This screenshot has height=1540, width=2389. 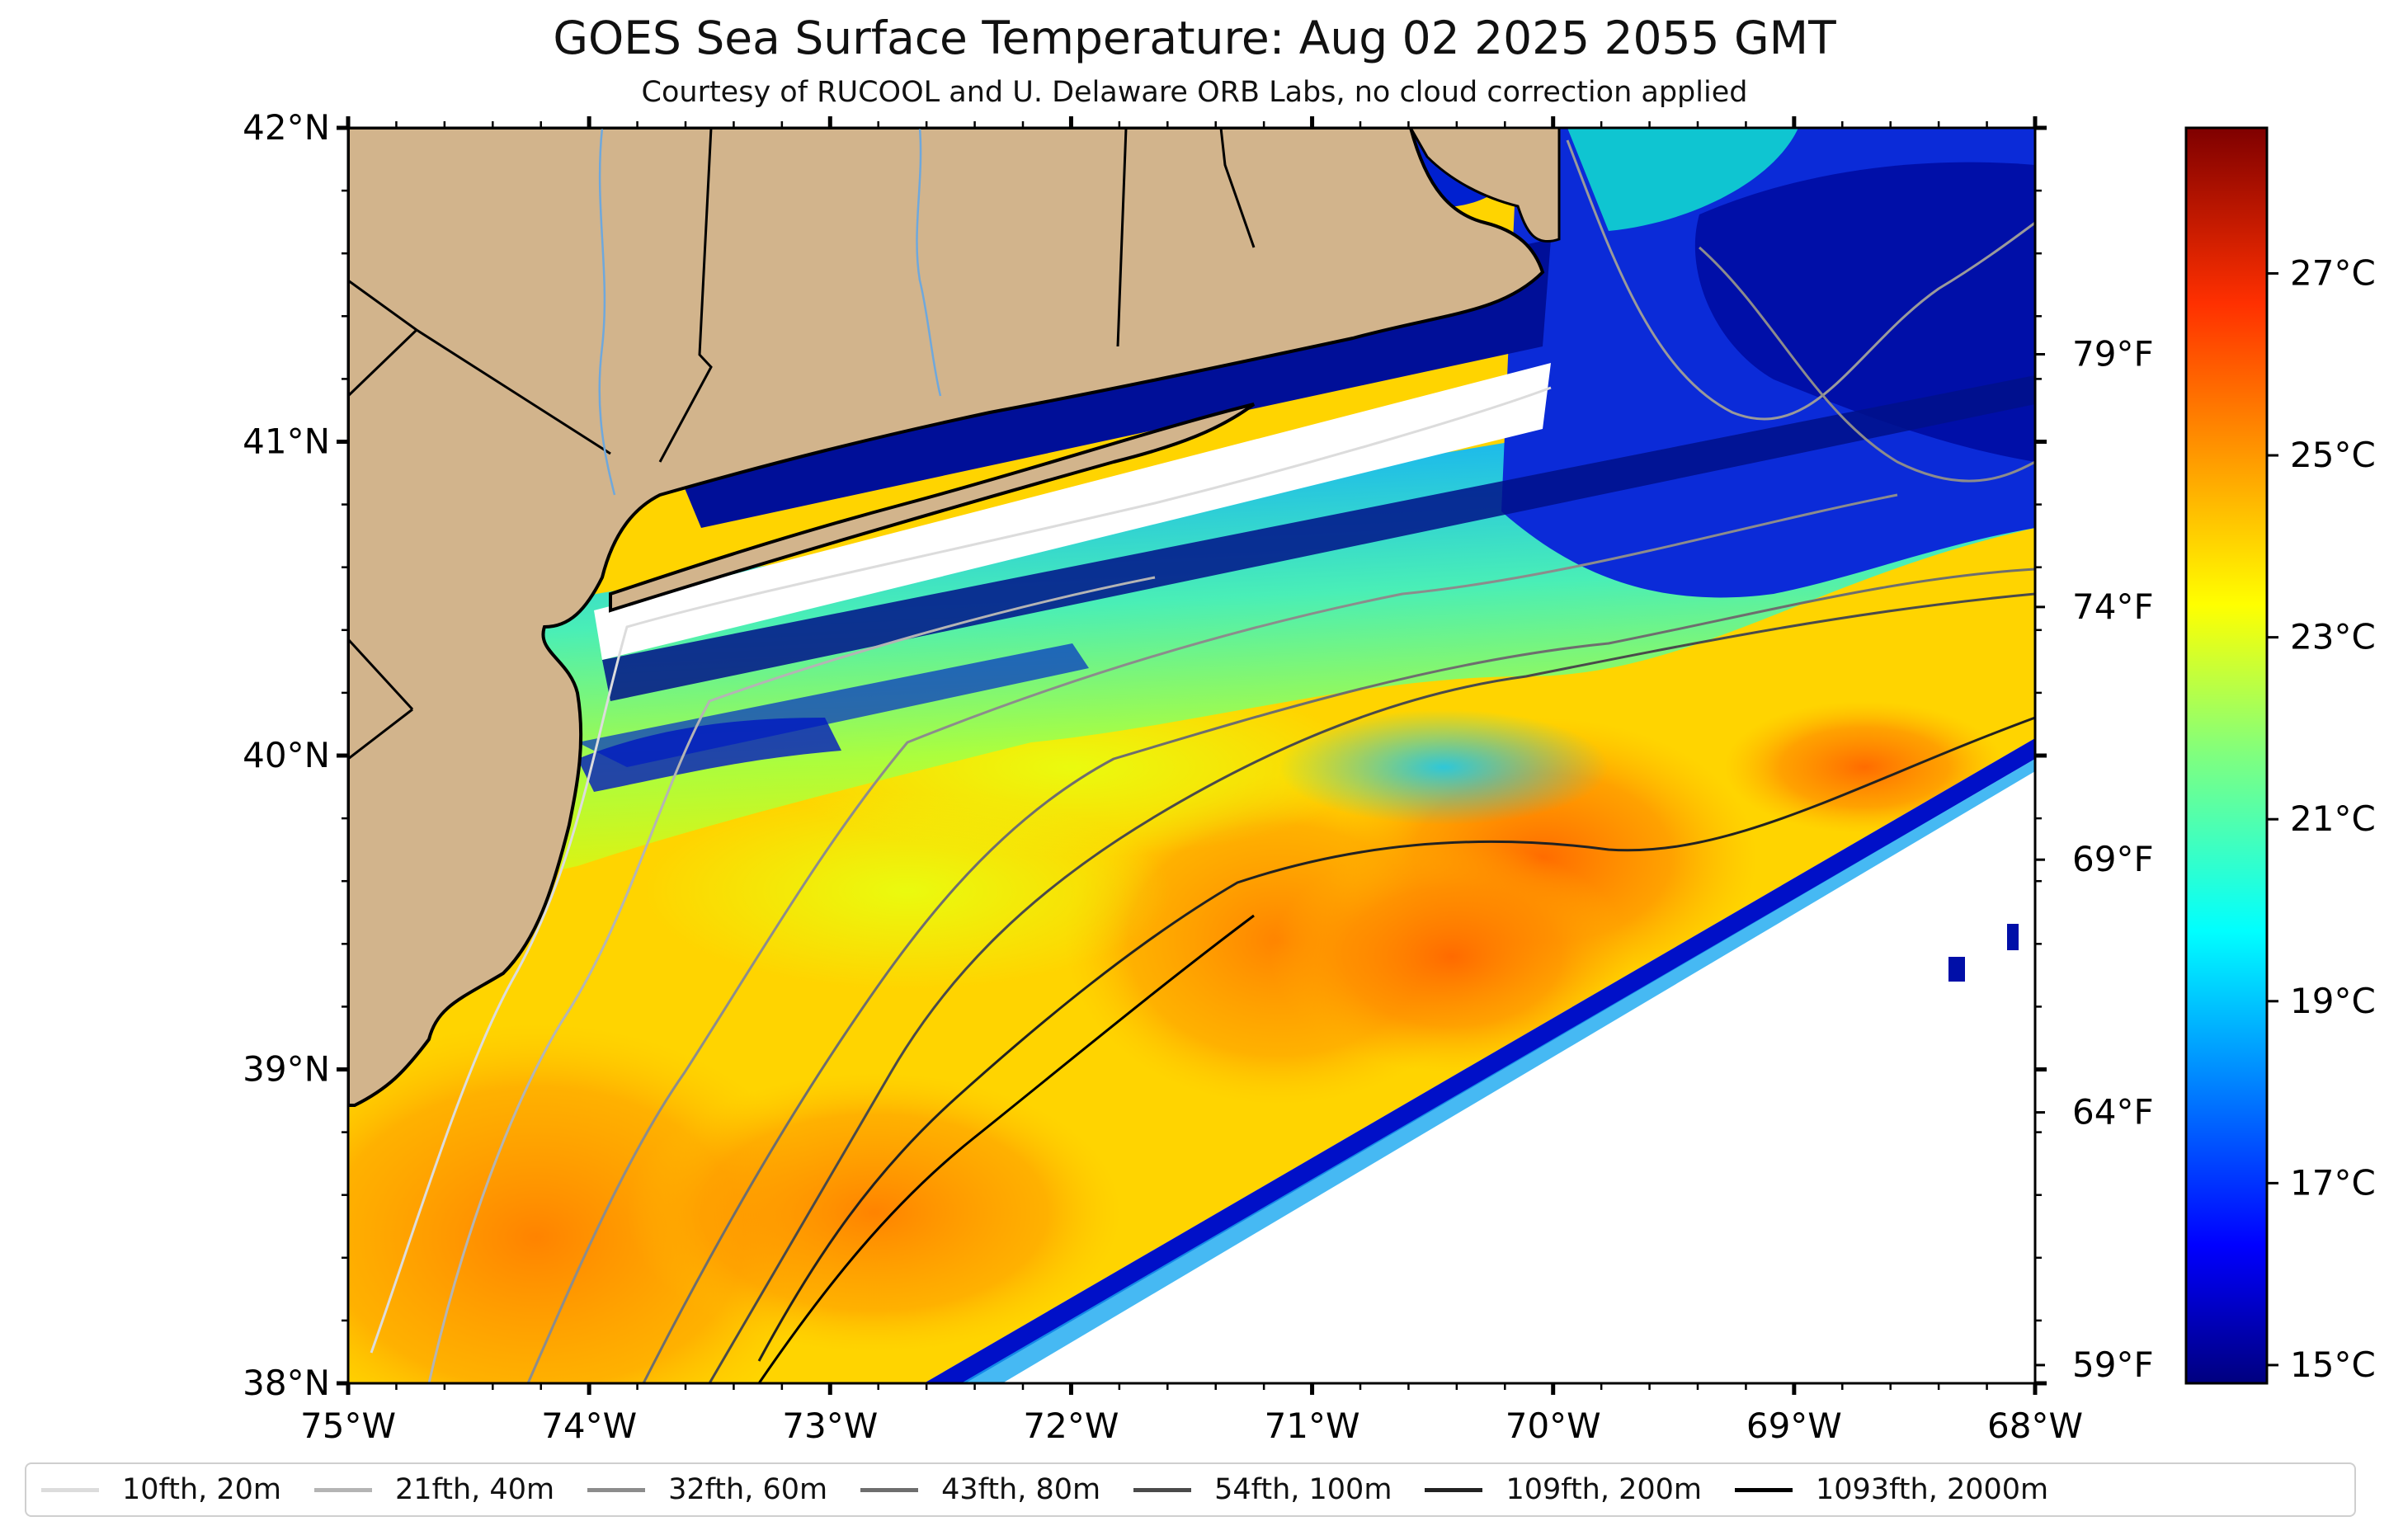 I want to click on celsius-label: 19°C, so click(x=2333, y=1001).